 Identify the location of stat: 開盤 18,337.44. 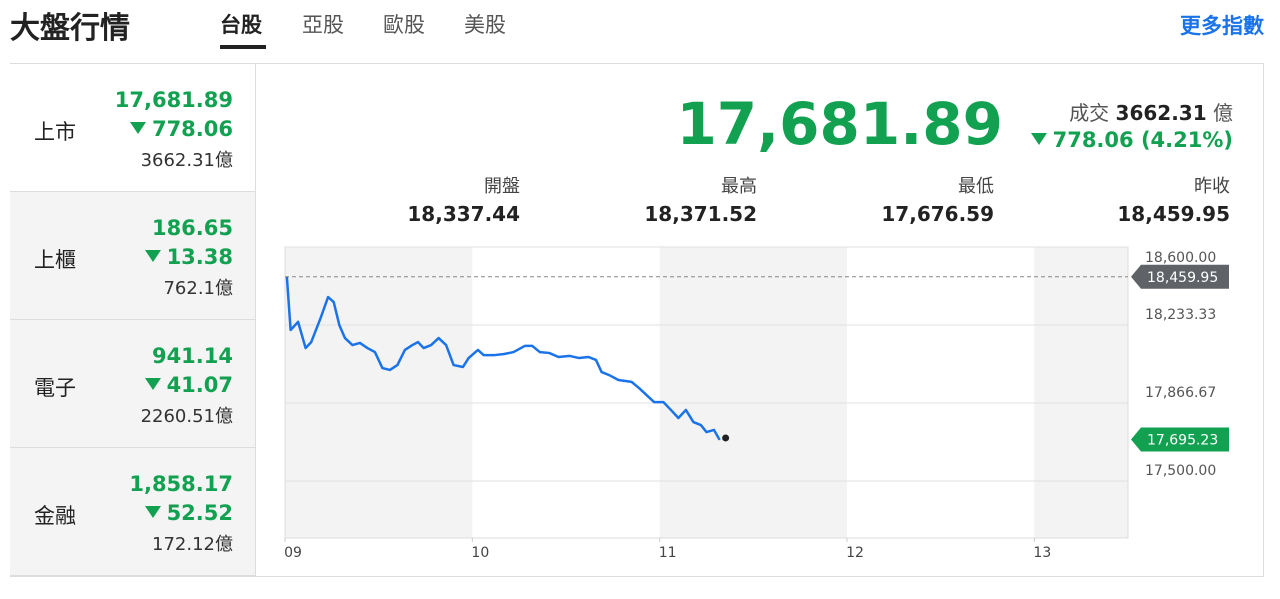
(420, 199).